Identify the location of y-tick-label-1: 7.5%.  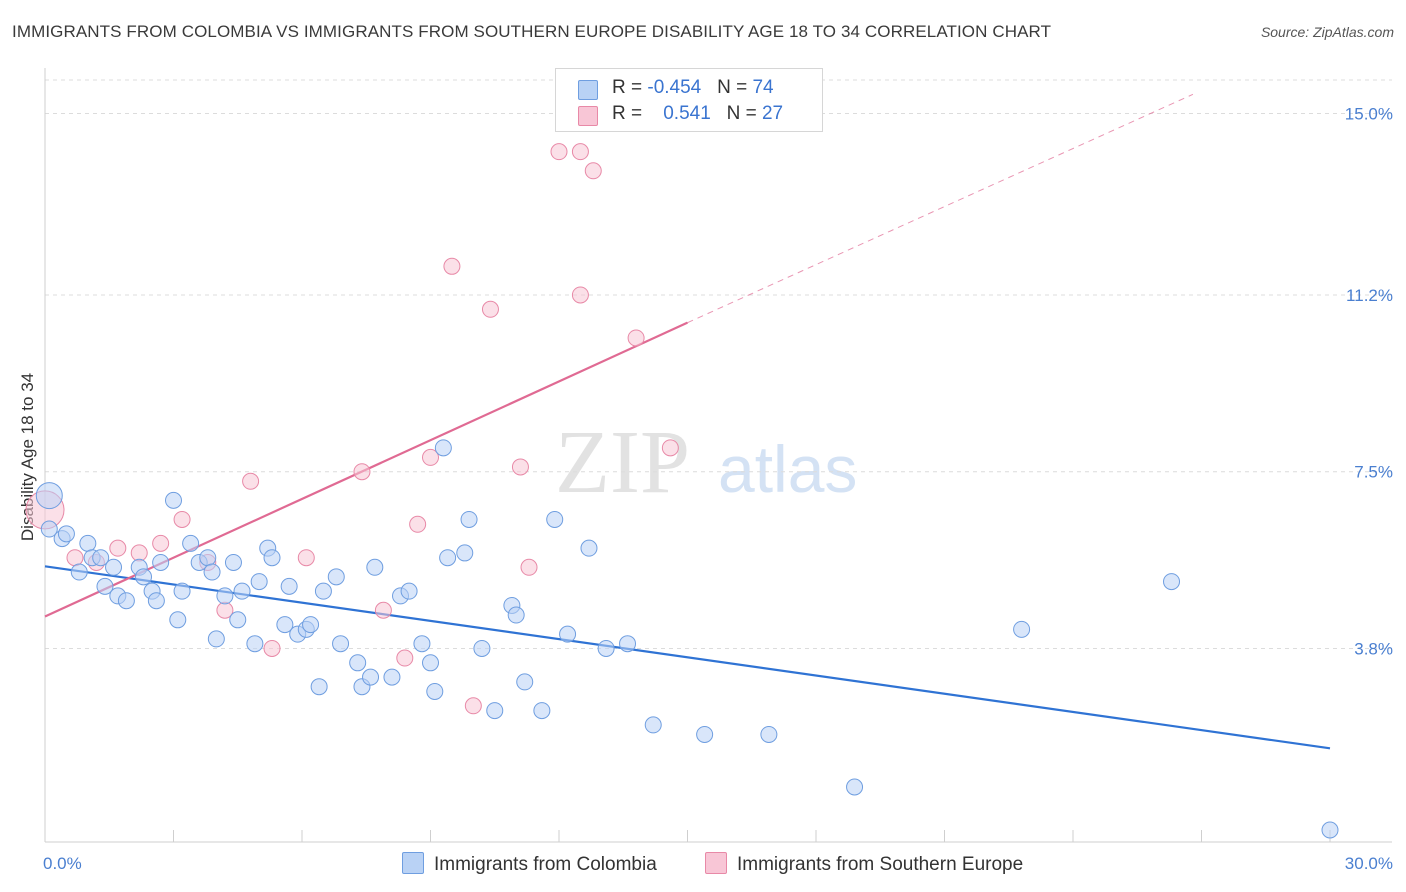
(1373, 472).